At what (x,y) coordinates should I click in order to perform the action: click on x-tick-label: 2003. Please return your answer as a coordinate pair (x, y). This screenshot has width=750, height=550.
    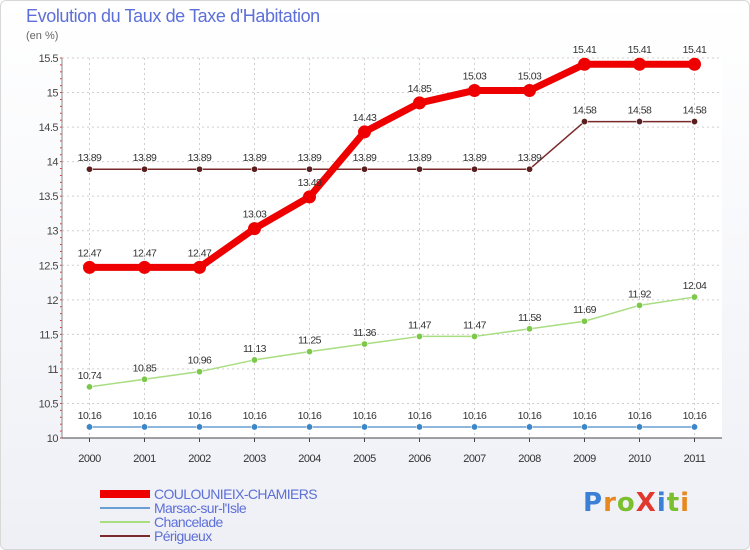
    Looking at the image, I should click on (254, 459).